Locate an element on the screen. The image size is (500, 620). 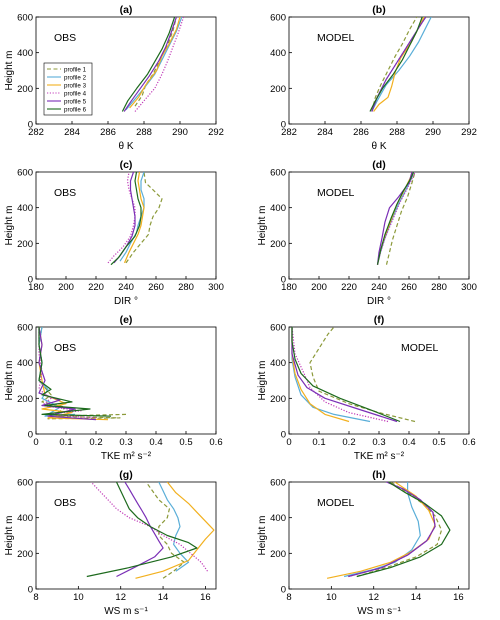
legend-entry: profile 4 is located at coordinates (75, 94).